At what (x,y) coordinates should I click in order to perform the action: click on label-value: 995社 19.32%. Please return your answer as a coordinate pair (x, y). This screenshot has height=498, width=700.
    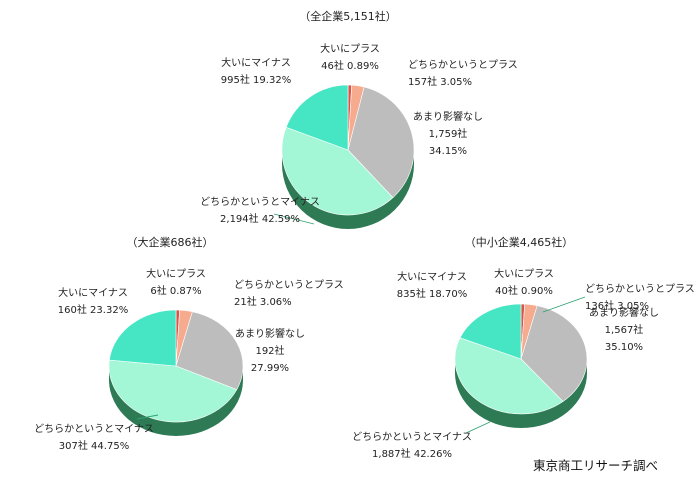
    Looking at the image, I should click on (256, 79).